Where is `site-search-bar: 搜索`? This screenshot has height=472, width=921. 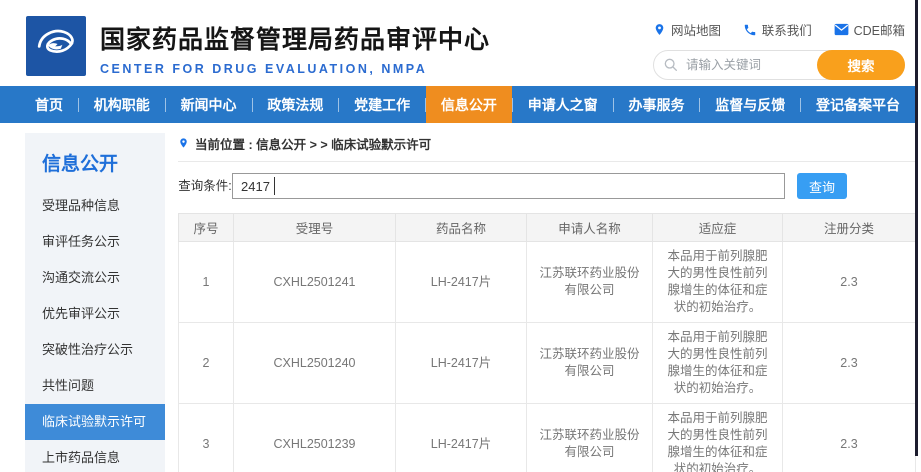 site-search-bar: 搜索 is located at coordinates (779, 65).